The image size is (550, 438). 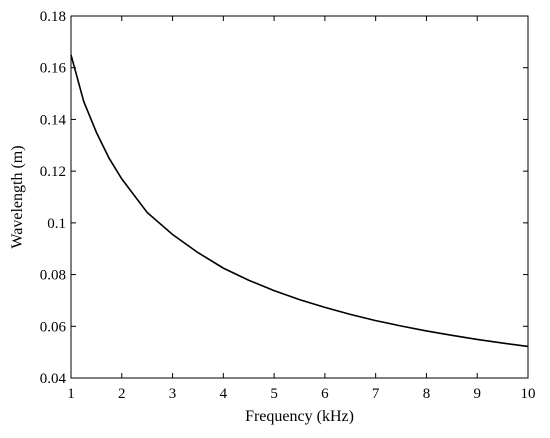 What do you see at coordinates (53, 327) in the screenshot?
I see `y-tick-label: 0.06` at bounding box center [53, 327].